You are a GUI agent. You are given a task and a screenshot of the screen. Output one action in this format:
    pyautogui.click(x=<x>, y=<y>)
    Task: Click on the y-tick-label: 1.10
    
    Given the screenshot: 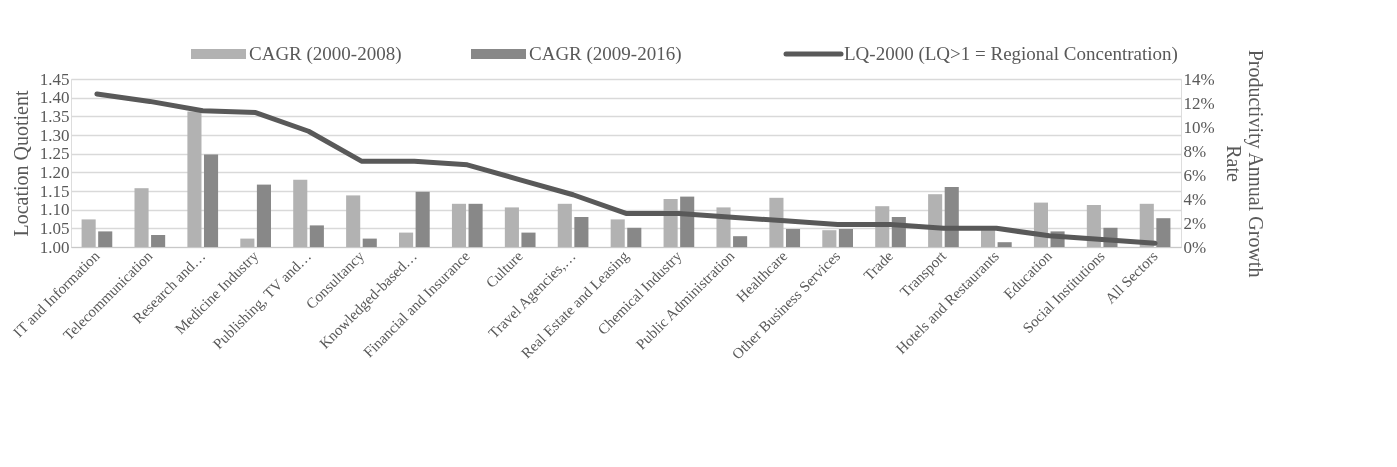 What is the action you would take?
    pyautogui.click(x=54, y=210)
    